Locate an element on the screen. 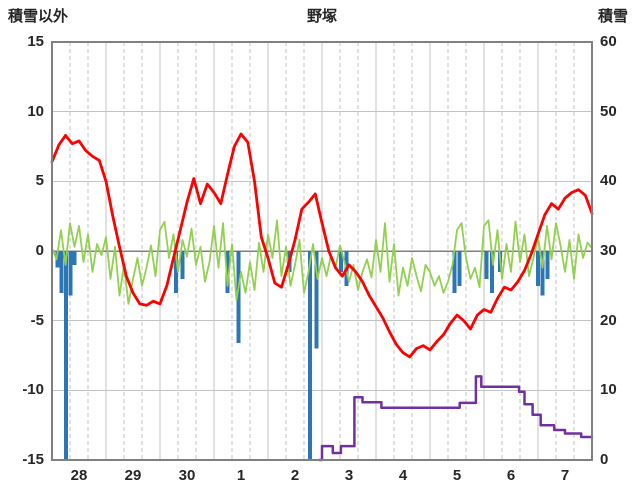  y-right-tick-label: 50 is located at coordinates (608, 111).